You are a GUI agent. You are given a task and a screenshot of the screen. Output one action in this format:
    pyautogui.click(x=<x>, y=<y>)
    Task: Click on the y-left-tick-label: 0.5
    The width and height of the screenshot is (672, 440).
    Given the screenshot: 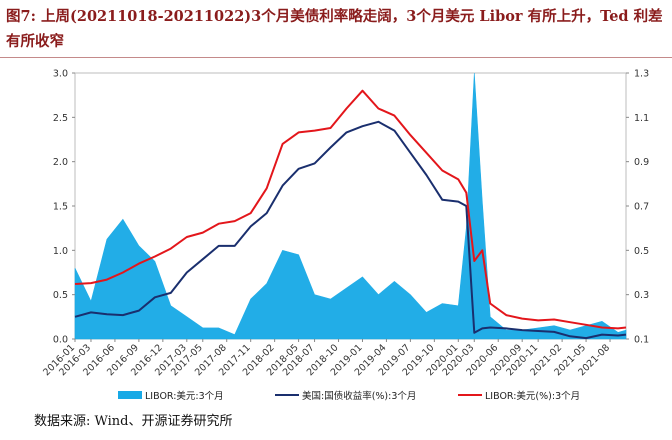 What is the action you would take?
    pyautogui.click(x=60, y=295)
    